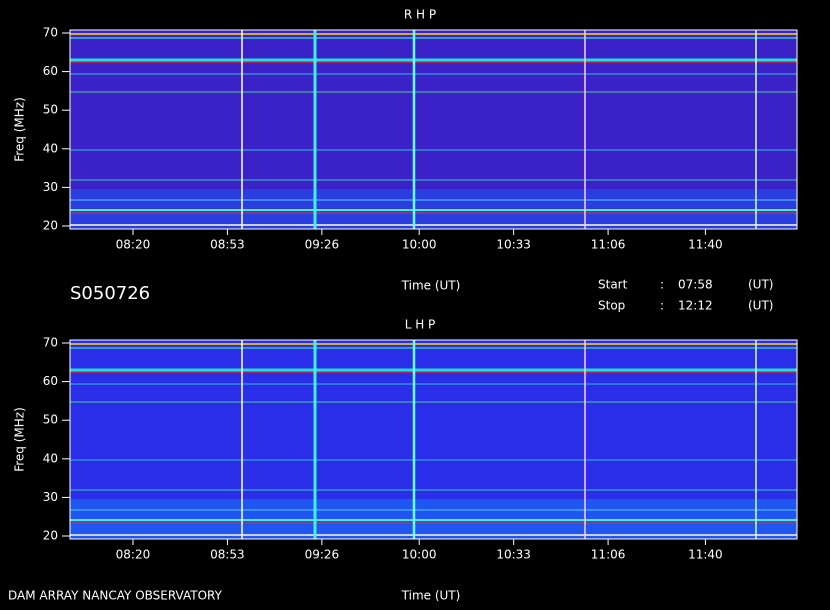 Image resolution: width=830 pixels, height=610 pixels. What do you see at coordinates (613, 285) in the screenshot?
I see `start-label: Start` at bounding box center [613, 285].